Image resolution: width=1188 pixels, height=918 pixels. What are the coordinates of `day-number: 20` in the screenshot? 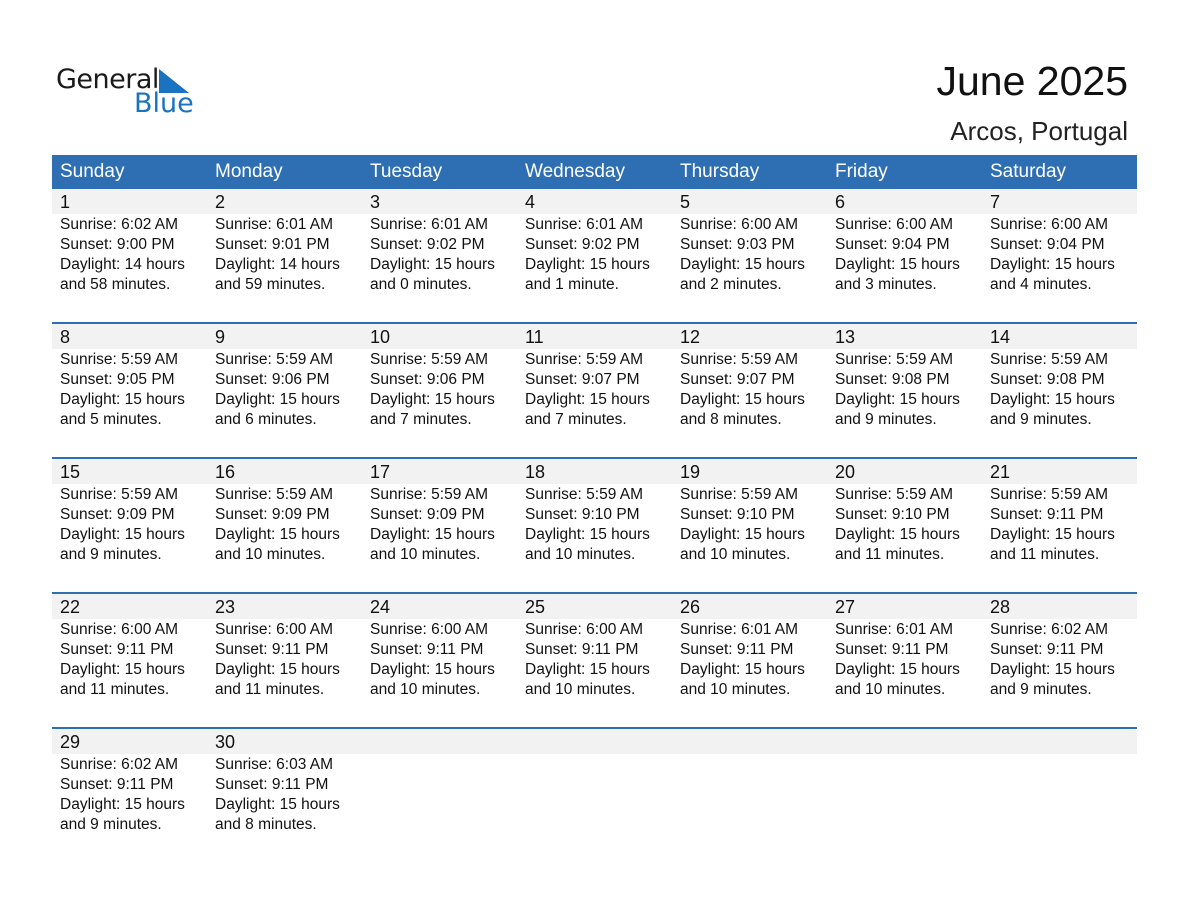 It's located at (845, 472).